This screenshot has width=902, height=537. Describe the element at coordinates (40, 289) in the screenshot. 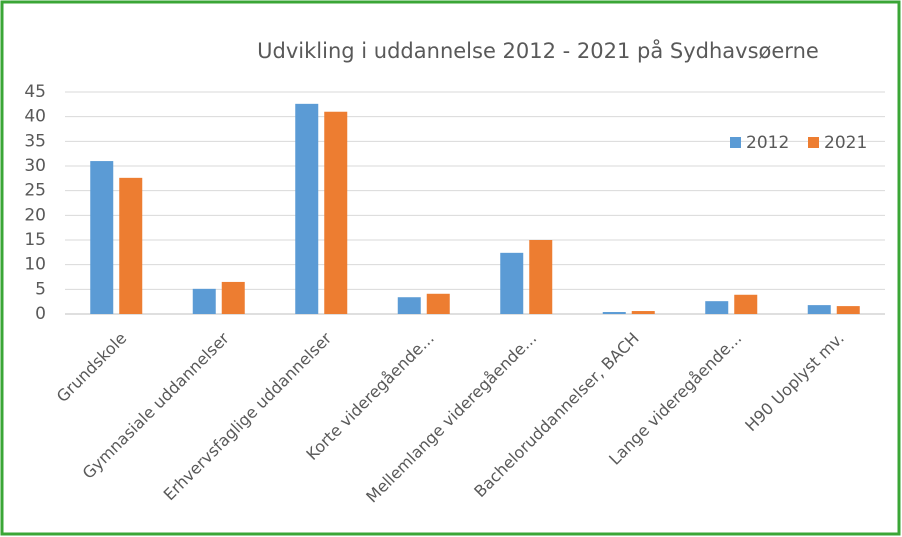

I see `y-tick-label: 5` at that location.